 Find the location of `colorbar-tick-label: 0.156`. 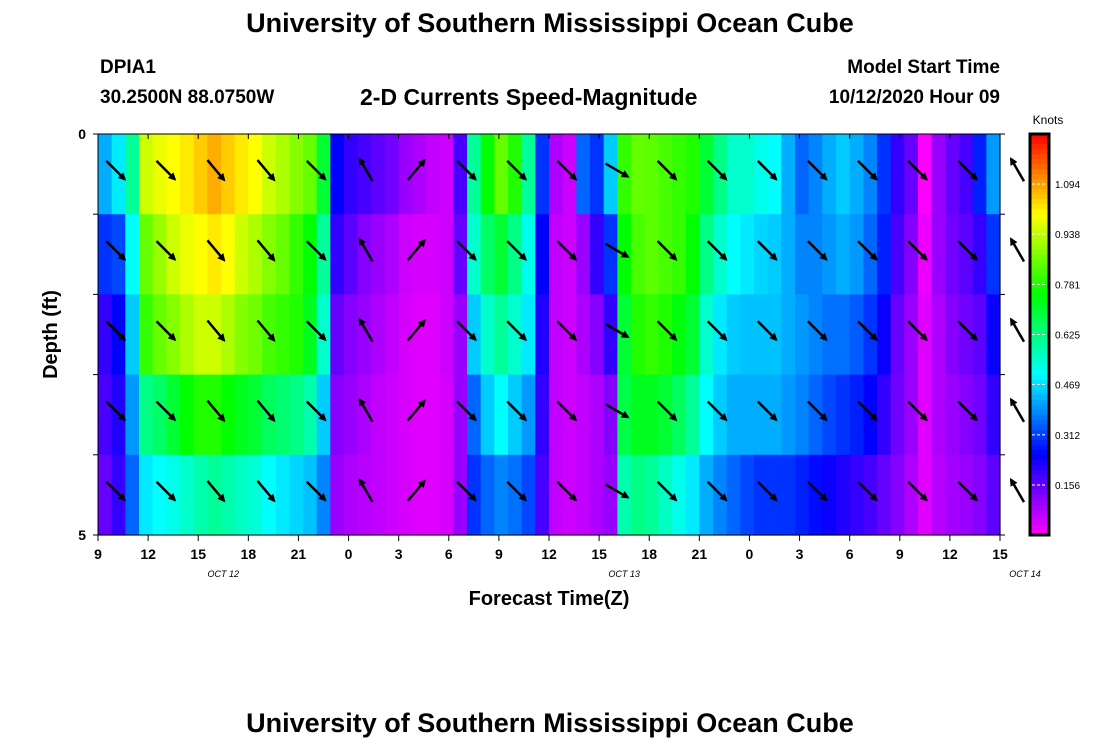

colorbar-tick-label: 0.156 is located at coordinates (1067, 486).